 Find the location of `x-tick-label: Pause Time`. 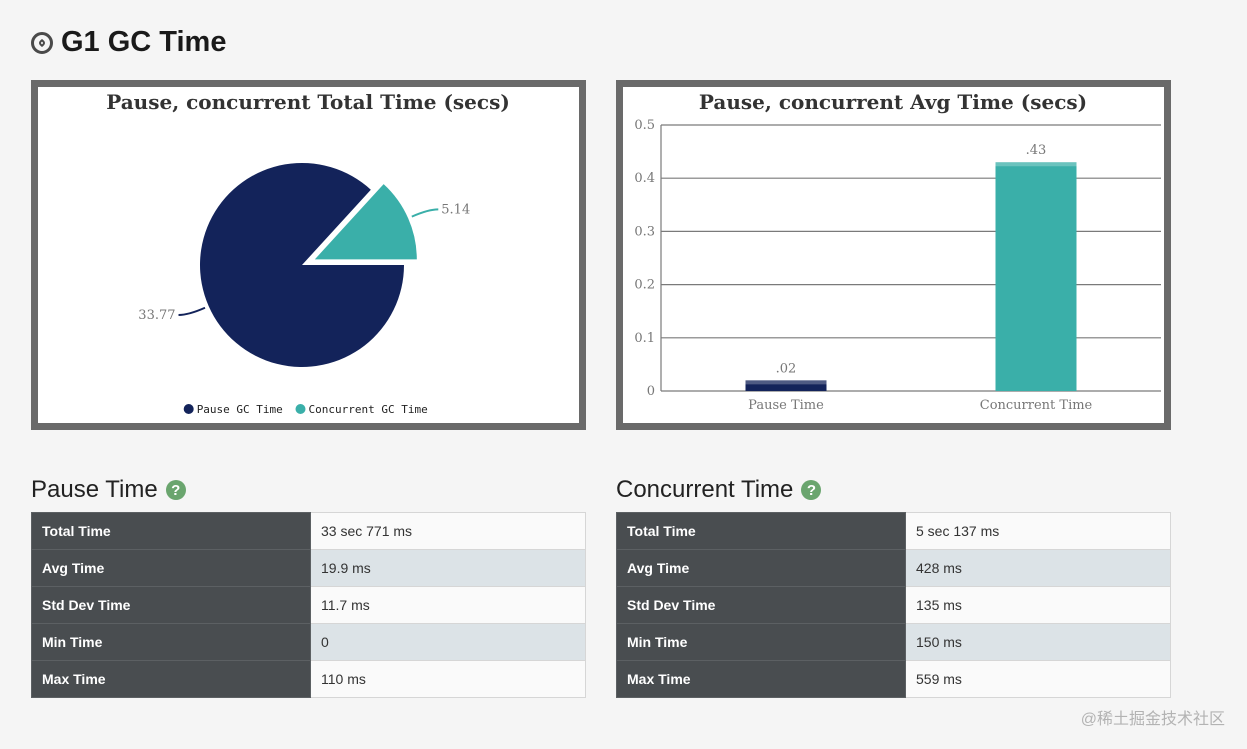

x-tick-label: Pause Time is located at coordinates (786, 405).